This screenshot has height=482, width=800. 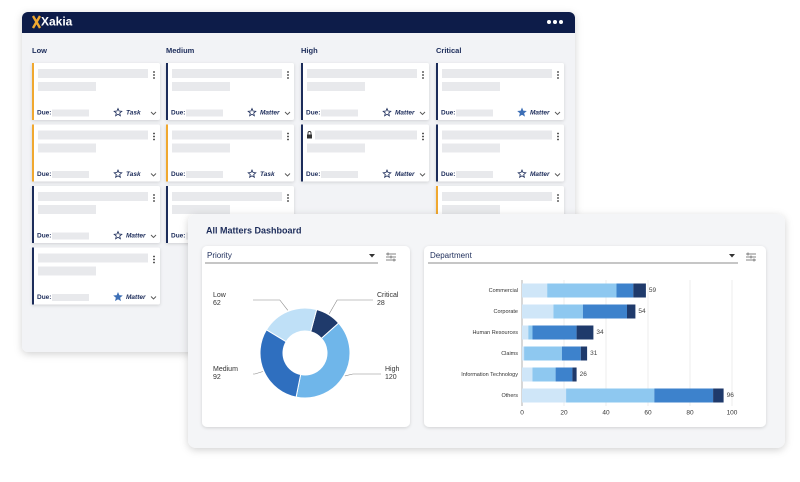 What do you see at coordinates (606, 413) in the screenshot?
I see `x-tick-label: 40` at bounding box center [606, 413].